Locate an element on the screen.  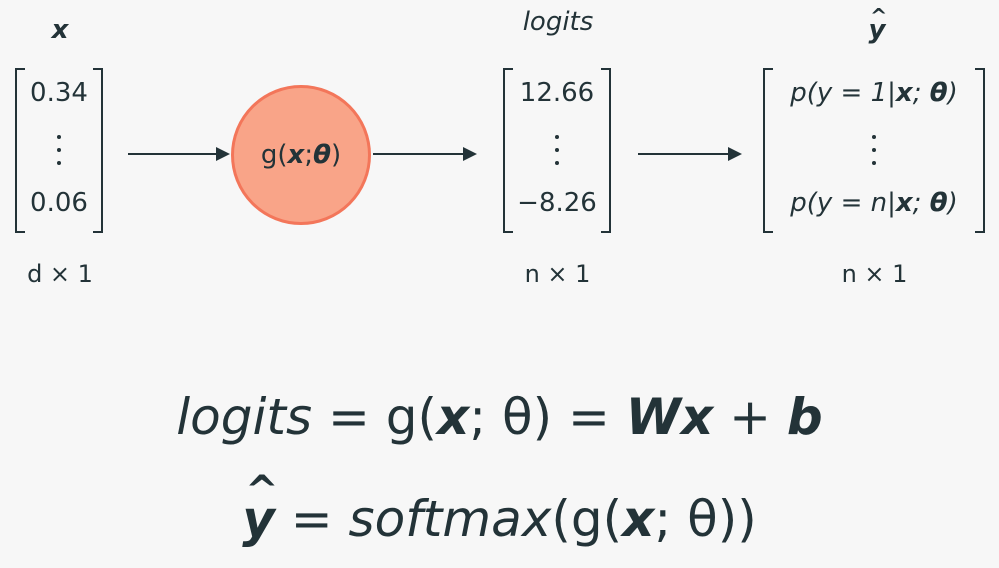
logits-vector: 12.66 −8.26 is located at coordinates (557, 150).